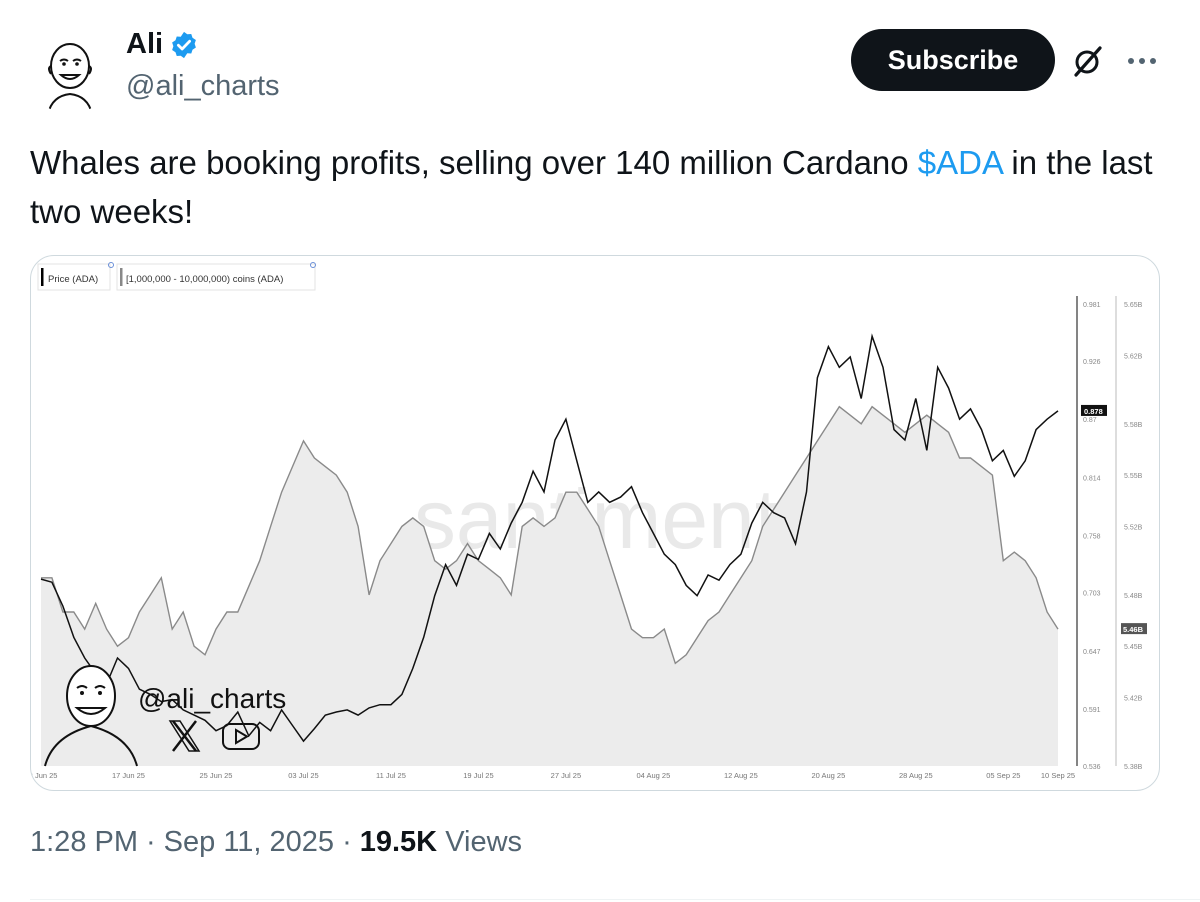  What do you see at coordinates (1133, 767) in the screenshot?
I see `y-right-tick-label: 5.38B` at bounding box center [1133, 767].